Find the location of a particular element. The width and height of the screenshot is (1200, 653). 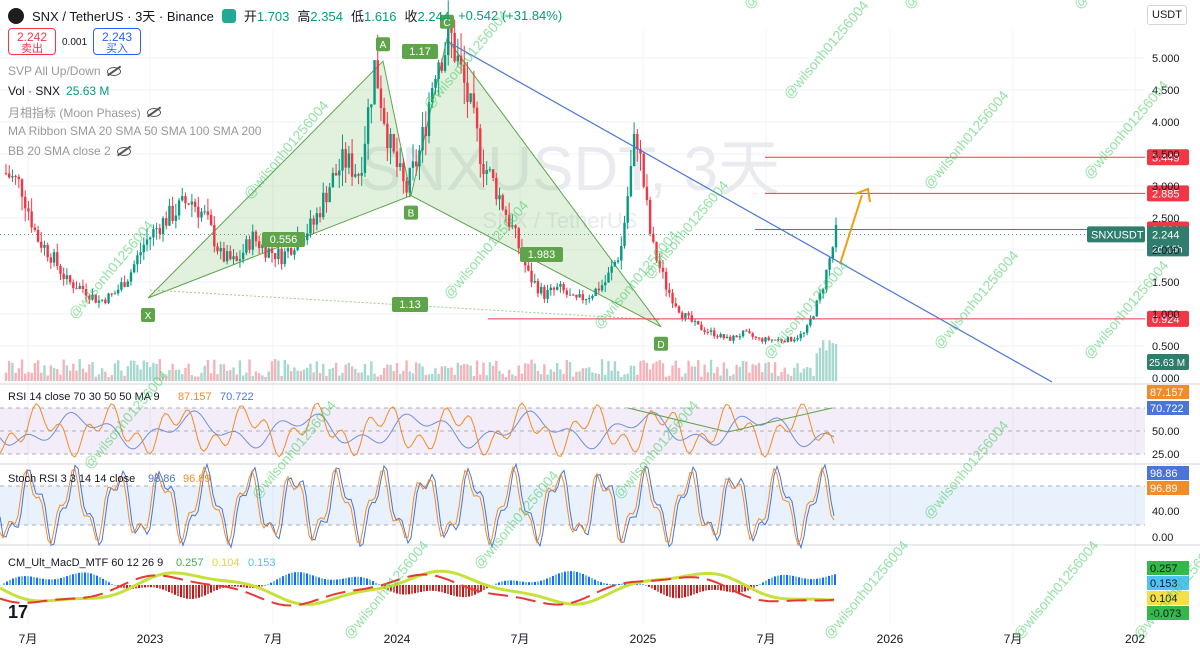

currency-select: USDT is located at coordinates (1167, 15).